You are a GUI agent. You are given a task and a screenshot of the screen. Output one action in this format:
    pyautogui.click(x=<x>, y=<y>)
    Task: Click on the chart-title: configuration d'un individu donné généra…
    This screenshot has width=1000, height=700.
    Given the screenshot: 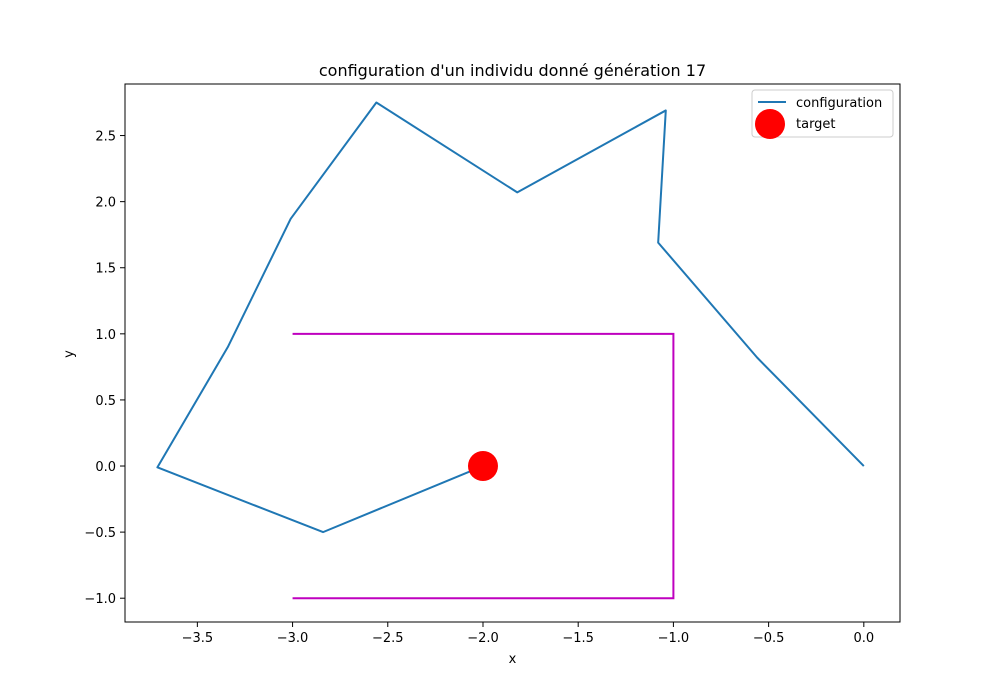 What is the action you would take?
    pyautogui.click(x=512, y=70)
    